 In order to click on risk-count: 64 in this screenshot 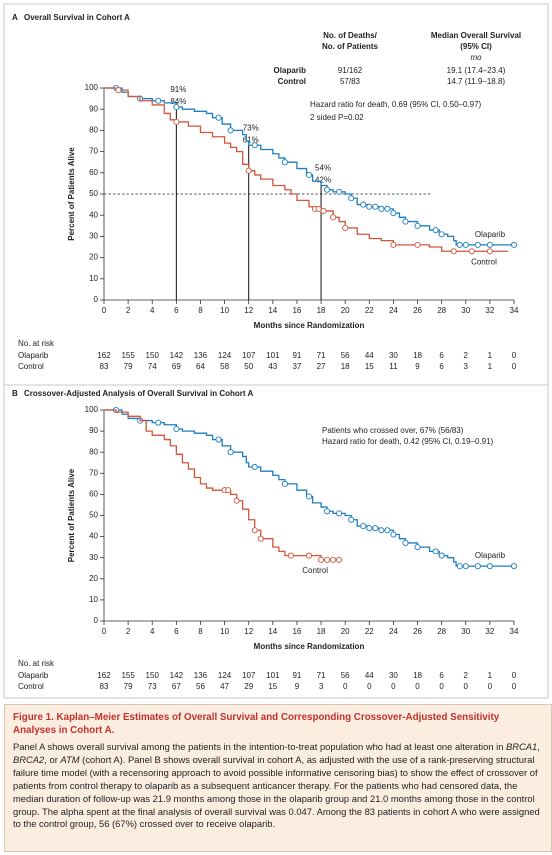, I will do `click(200, 366)`.